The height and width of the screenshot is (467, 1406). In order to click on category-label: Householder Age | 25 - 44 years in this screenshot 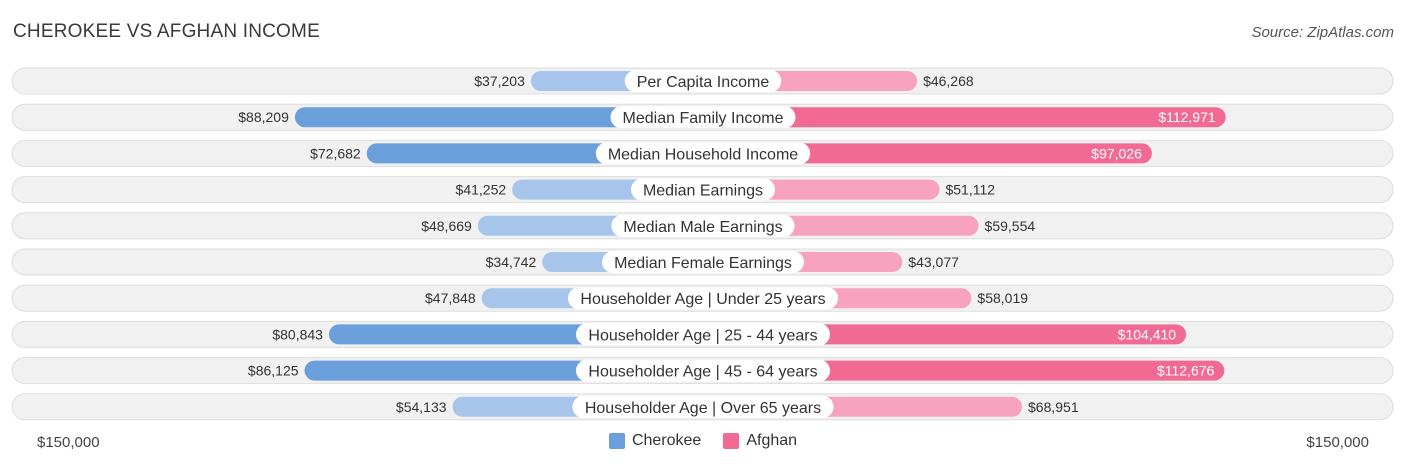, I will do `click(702, 335)`.